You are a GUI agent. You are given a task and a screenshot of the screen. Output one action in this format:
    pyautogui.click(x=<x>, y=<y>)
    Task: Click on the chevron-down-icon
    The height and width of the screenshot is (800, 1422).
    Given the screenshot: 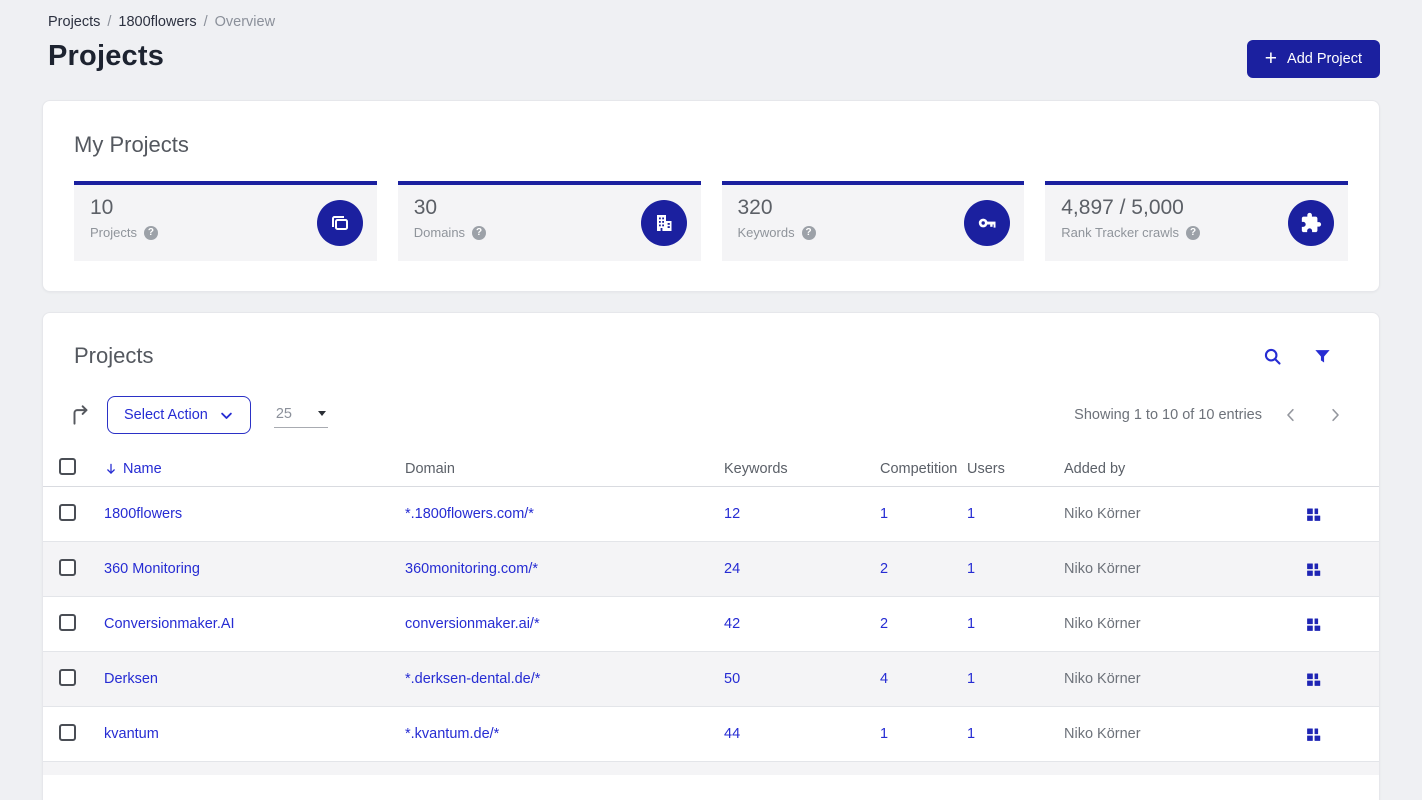 What is the action you would take?
    pyautogui.click(x=226, y=415)
    